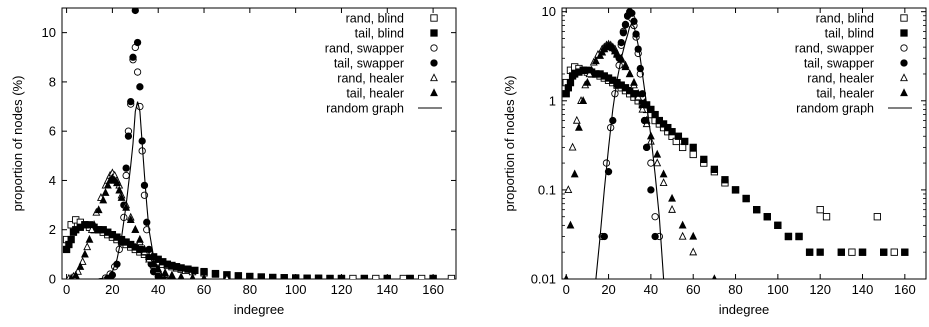 This screenshot has width=929, height=327. What do you see at coordinates (552, 100) in the screenshot?
I see `y-tick-label: 1` at bounding box center [552, 100].